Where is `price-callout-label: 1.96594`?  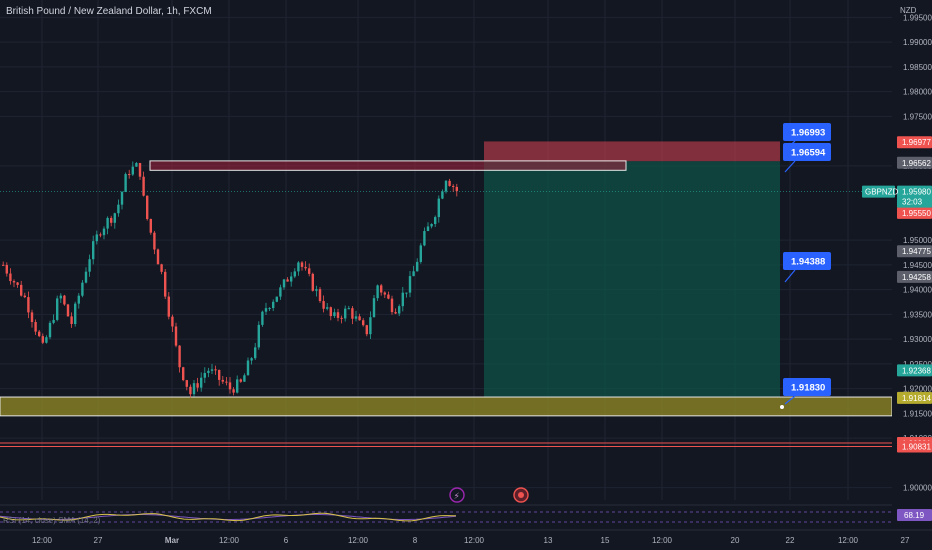 price-callout-label: 1.96594 is located at coordinates (808, 153).